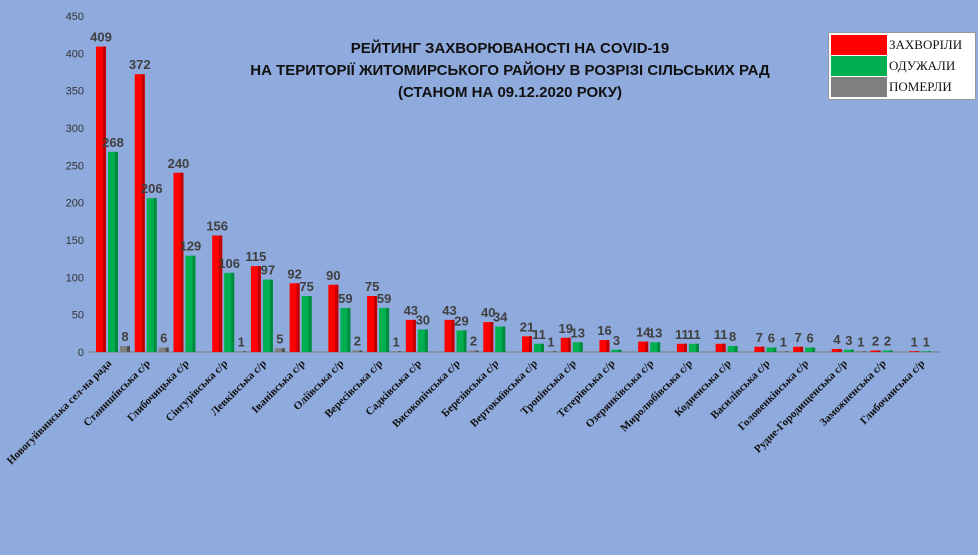 This screenshot has height=555, width=978. What do you see at coordinates (124, 336) in the screenshot?
I see `data-label: 8` at bounding box center [124, 336].